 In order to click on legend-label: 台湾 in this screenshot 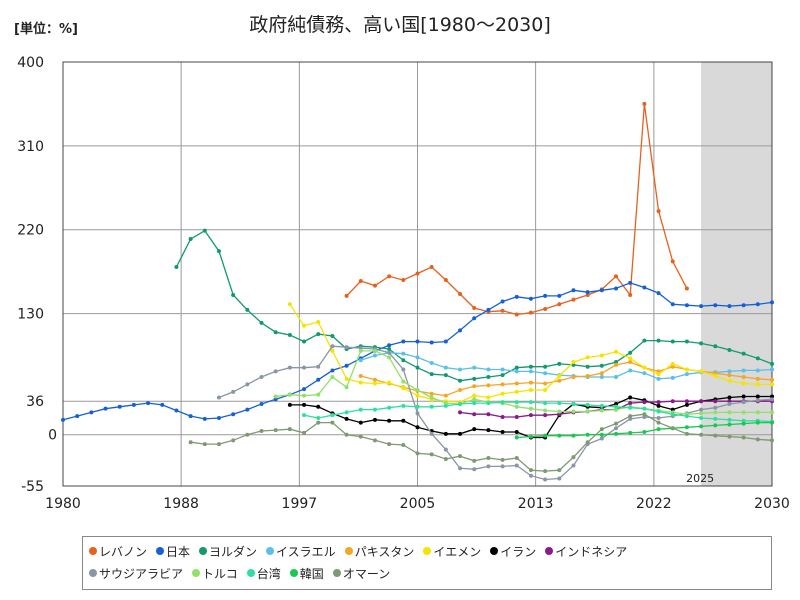, I will do `click(268, 573)`.